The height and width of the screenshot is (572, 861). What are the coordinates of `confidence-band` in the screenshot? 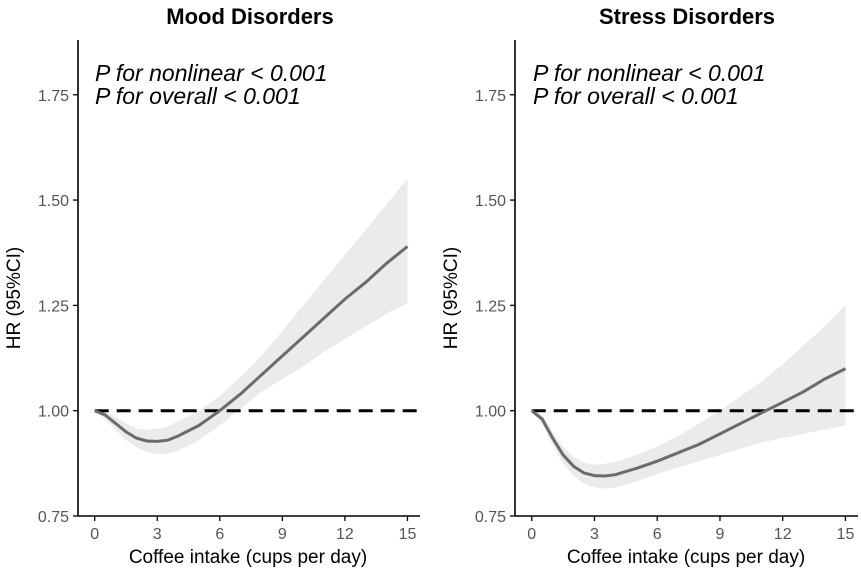 It's located at (688, 397).